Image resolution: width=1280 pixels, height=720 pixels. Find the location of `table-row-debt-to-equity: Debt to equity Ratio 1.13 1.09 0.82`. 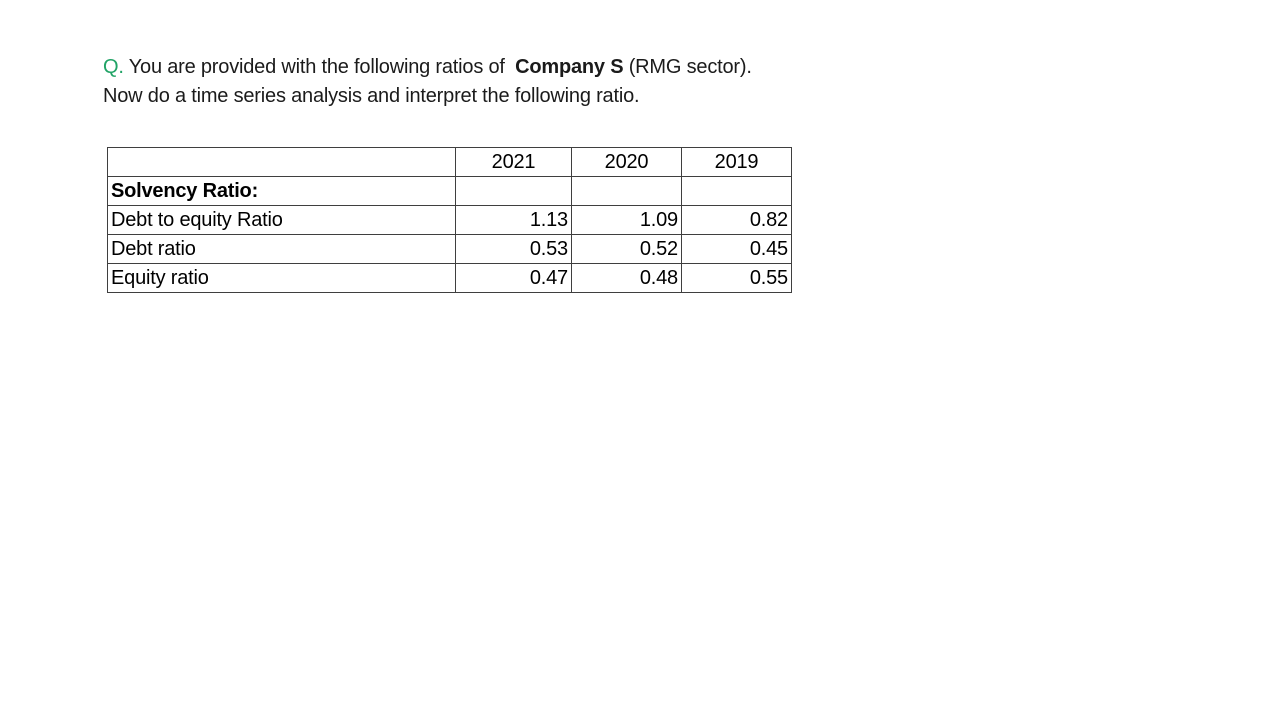

table-row-debt-to-equity: Debt to equity Ratio 1.13 1.09 0.82 is located at coordinates (449, 220).